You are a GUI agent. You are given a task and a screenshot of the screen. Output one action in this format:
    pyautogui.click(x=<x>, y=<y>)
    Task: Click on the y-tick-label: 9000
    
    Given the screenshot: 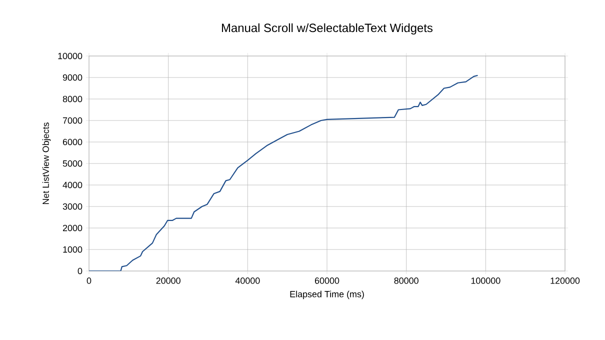 What is the action you would take?
    pyautogui.click(x=72, y=77)
    